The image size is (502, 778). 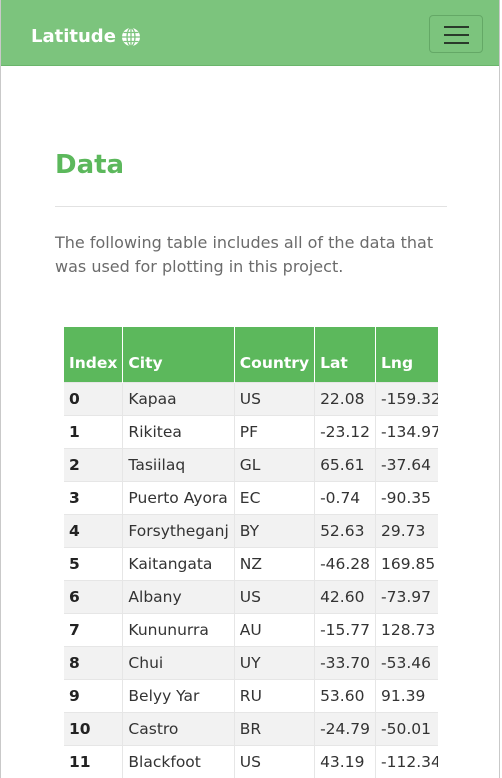 I want to click on cell-city: Rikitea, so click(x=178, y=431).